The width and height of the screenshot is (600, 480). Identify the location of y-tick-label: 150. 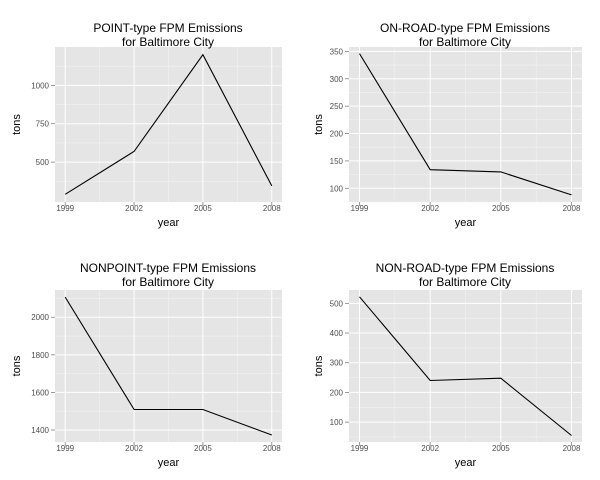
(337, 161).